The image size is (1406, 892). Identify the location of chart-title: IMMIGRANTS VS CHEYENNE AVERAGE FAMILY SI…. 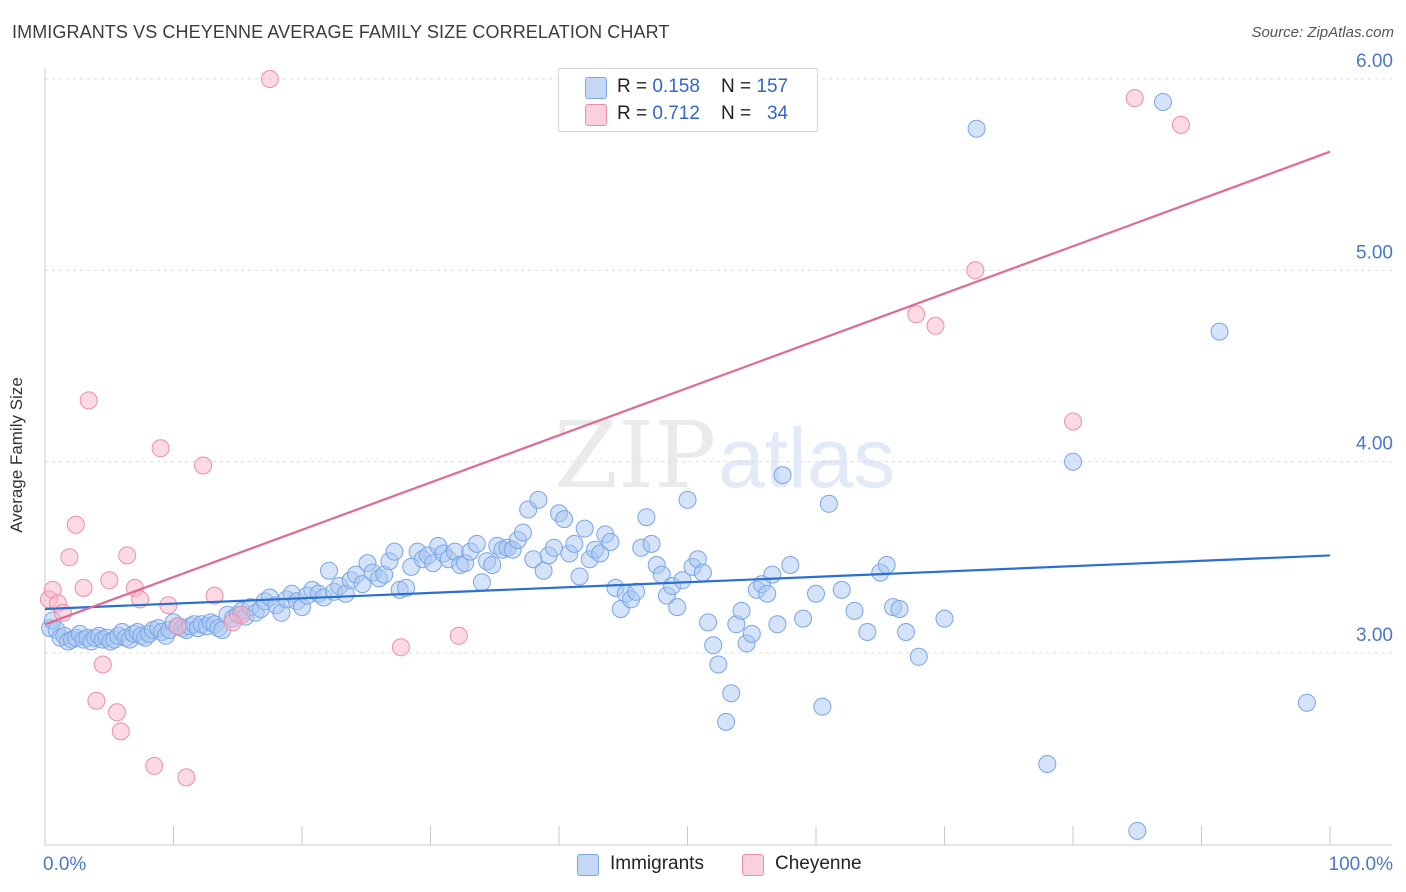
(341, 32).